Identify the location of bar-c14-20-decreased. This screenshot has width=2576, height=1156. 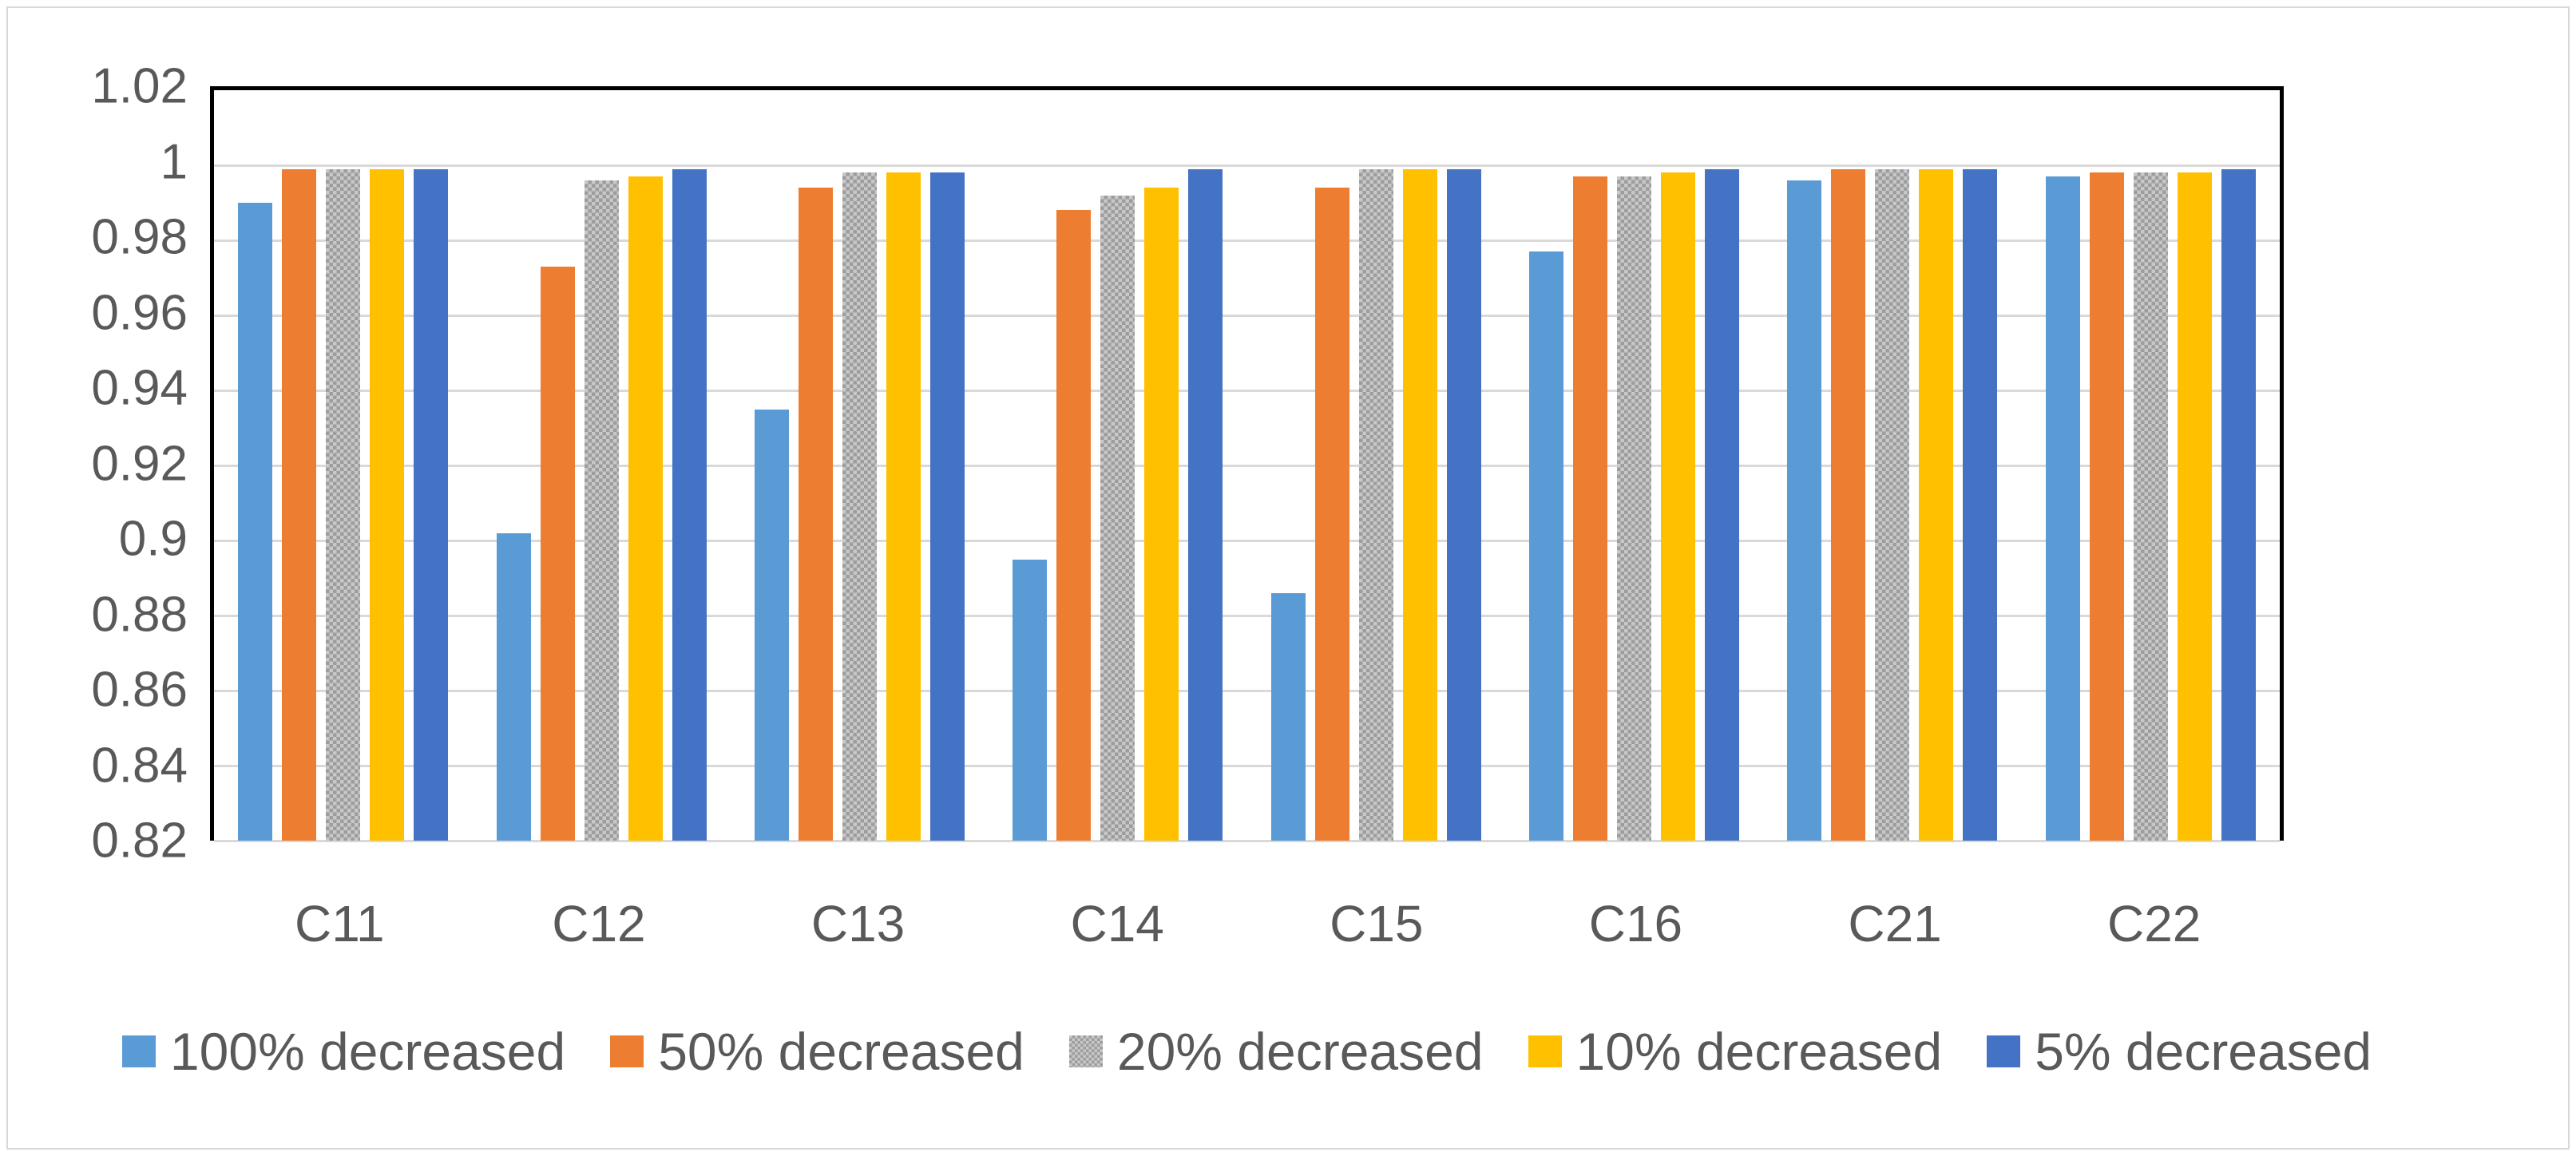
(1117, 518).